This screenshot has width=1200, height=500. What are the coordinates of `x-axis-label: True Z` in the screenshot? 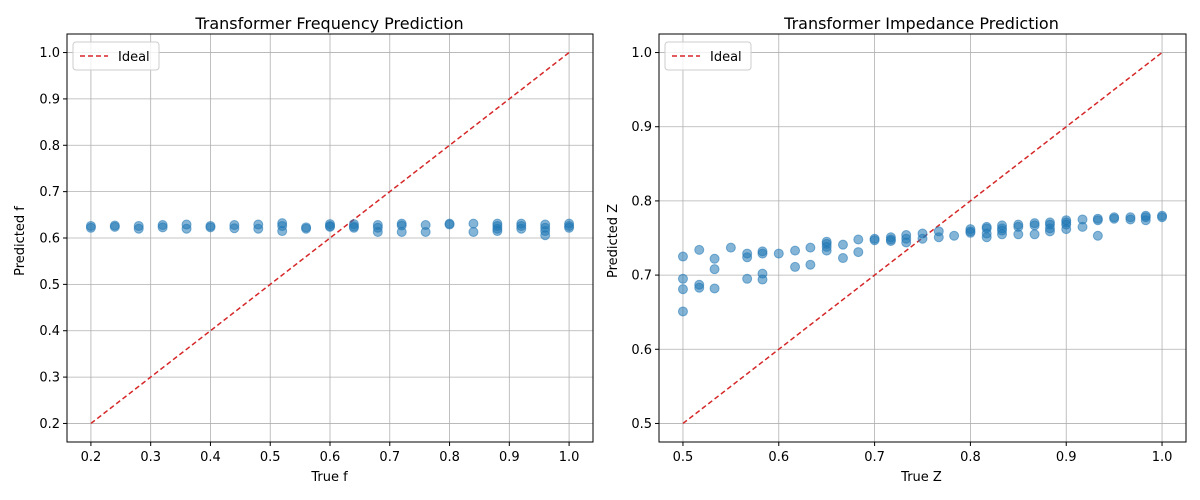 It's located at (921, 477).